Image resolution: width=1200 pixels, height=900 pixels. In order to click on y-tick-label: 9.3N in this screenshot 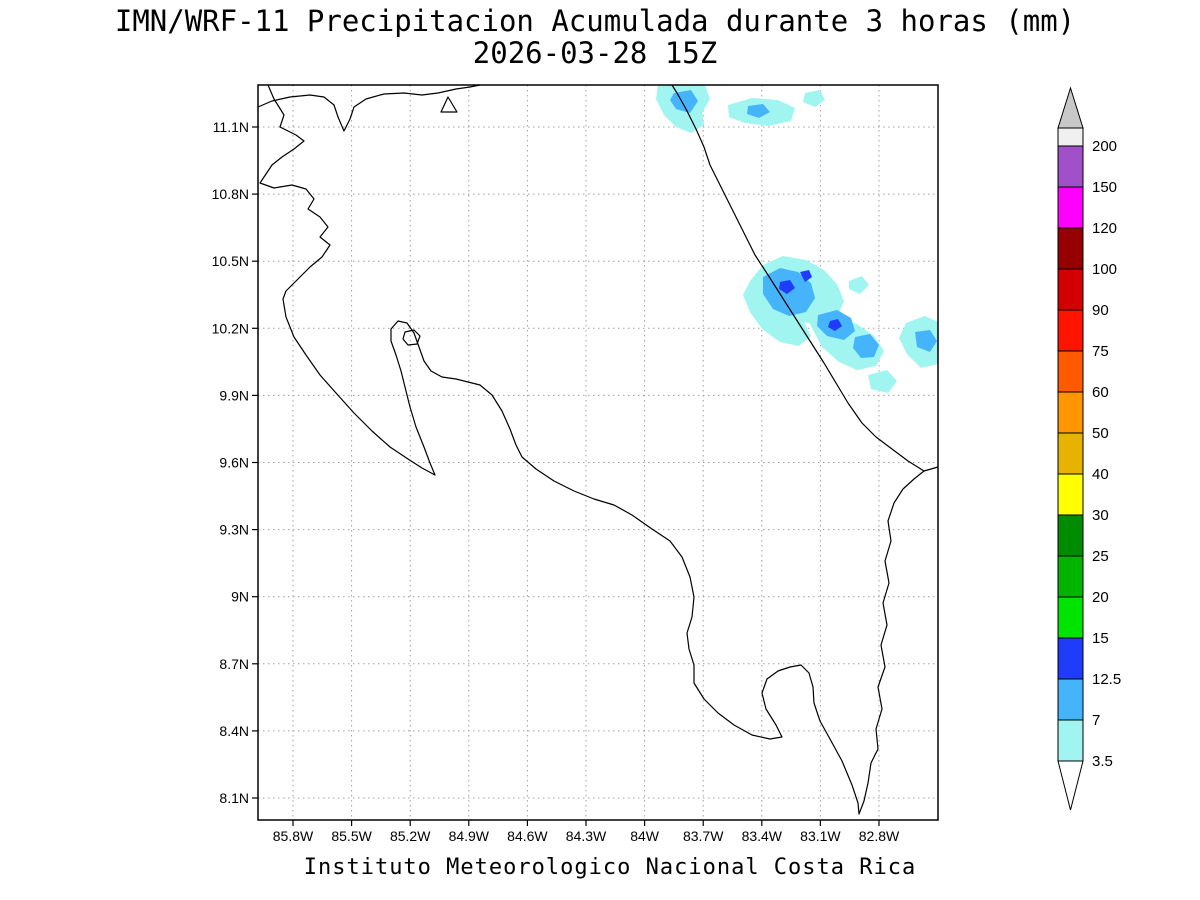, I will do `click(234, 530)`.